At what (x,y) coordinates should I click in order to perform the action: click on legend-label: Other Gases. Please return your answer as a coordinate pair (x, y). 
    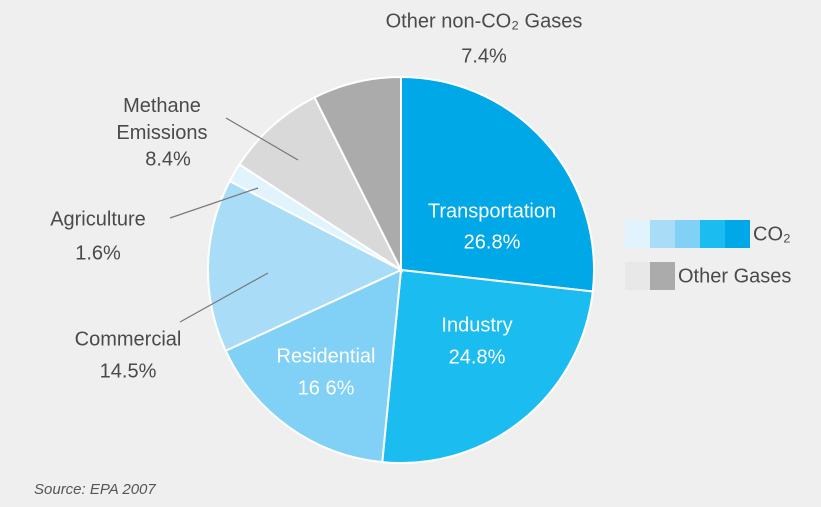
    Looking at the image, I should click on (734, 276).